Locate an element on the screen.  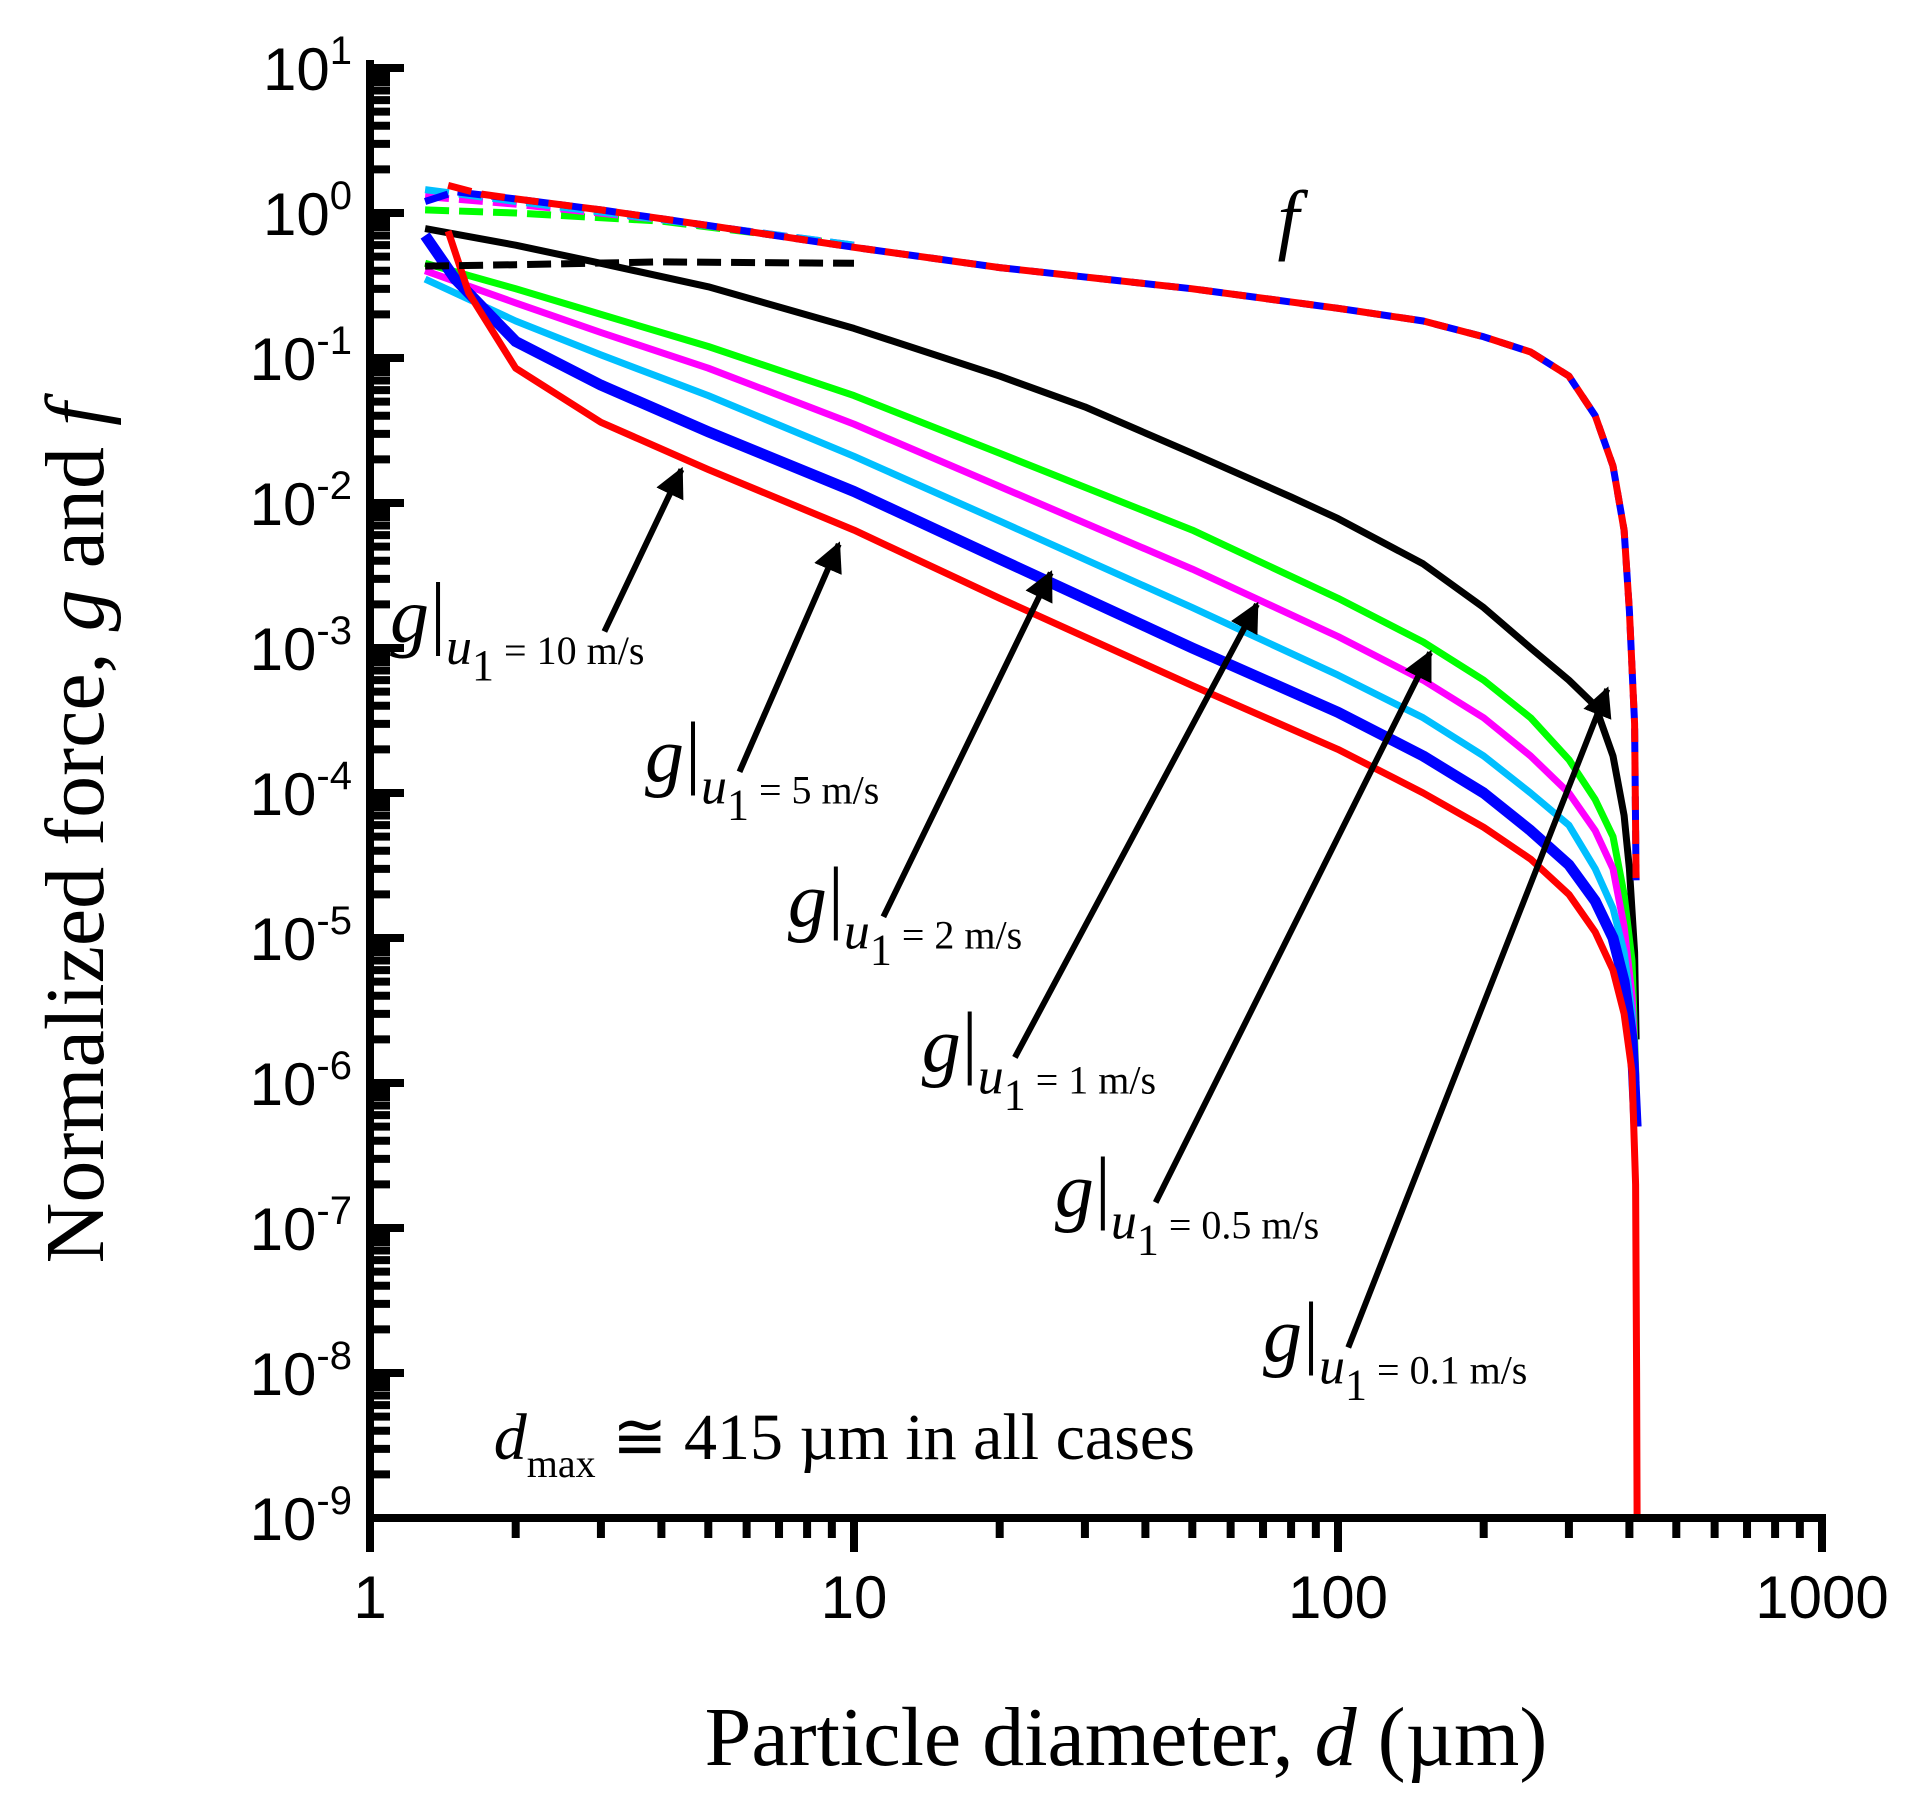
g-condition: u1 = 0.5 m/s is located at coordinates (1215, 1229).